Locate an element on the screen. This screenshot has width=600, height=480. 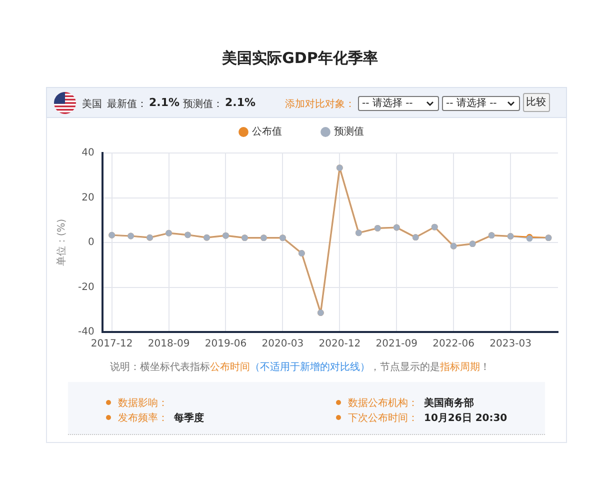
text: 下次公布时间： is located at coordinates (383, 418).